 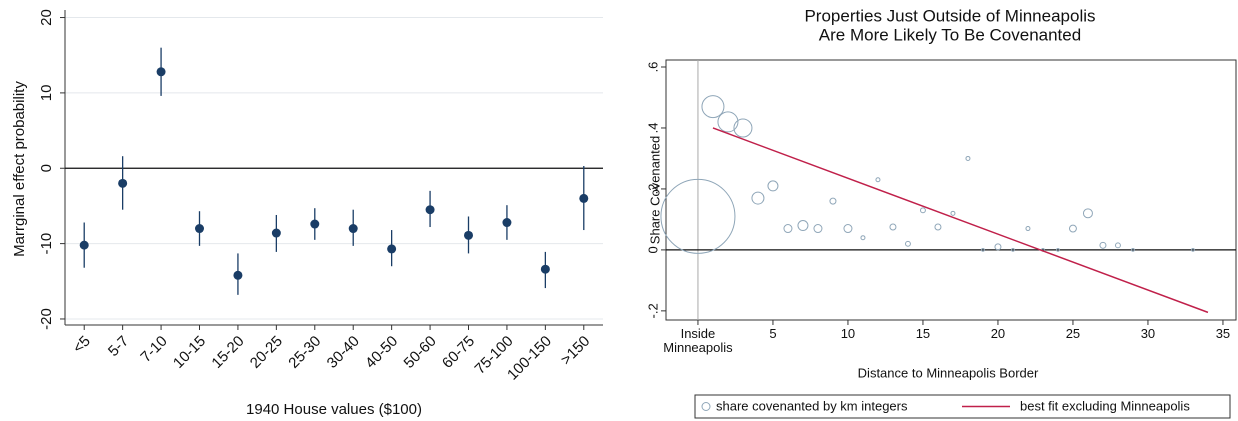 What do you see at coordinates (343, 352) in the screenshot?
I see `x-tick-label: 30-40` at bounding box center [343, 352].